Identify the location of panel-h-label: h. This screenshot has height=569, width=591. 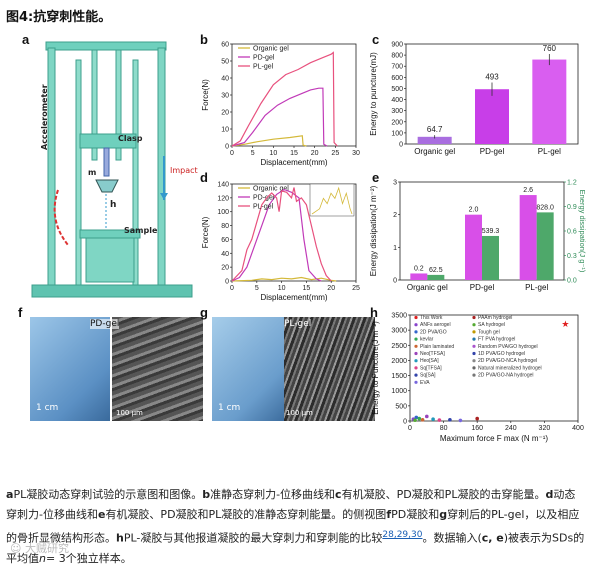
(374, 312).